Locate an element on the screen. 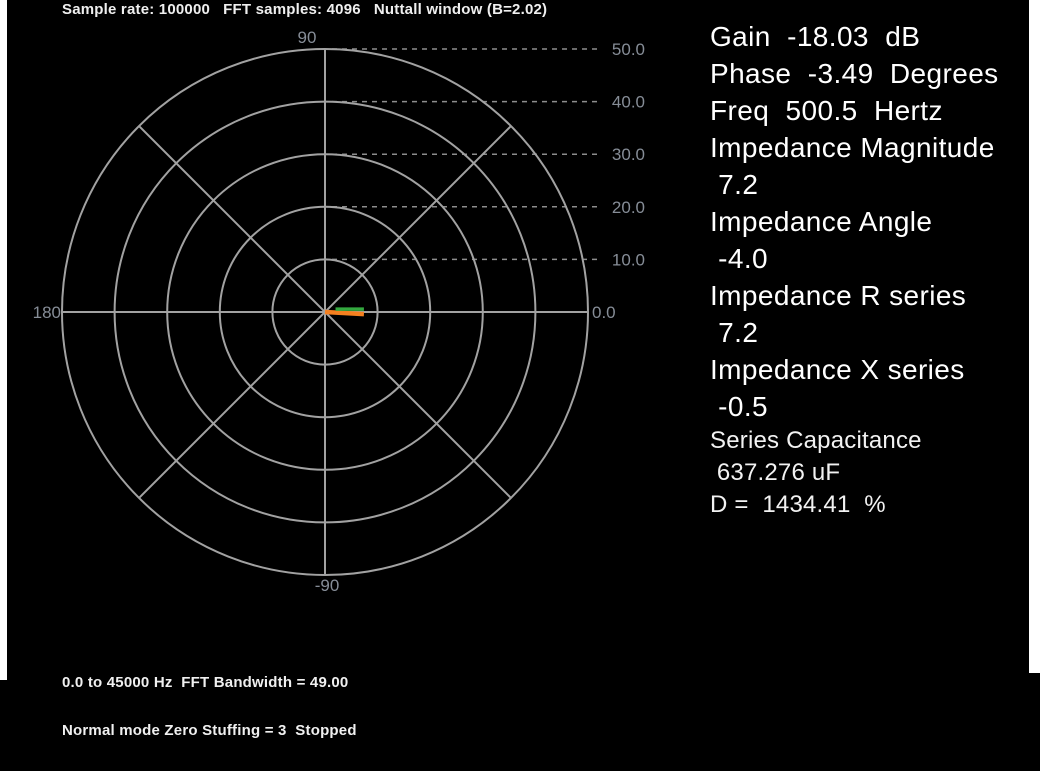  angle-label: -90 is located at coordinates (327, 585).